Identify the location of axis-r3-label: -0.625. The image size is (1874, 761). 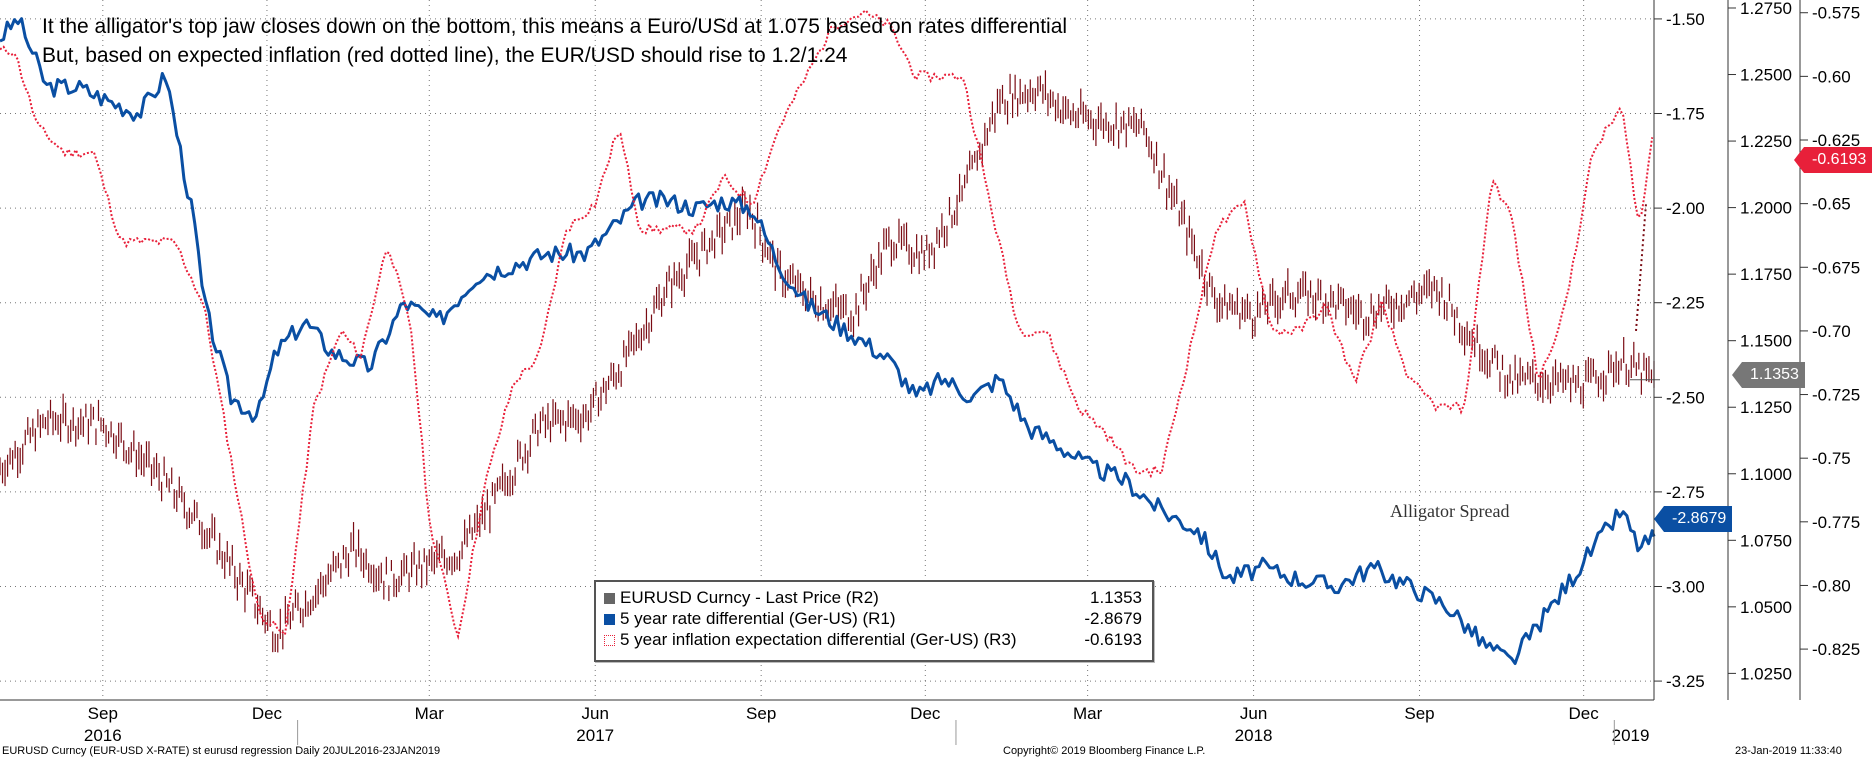
(1836, 140).